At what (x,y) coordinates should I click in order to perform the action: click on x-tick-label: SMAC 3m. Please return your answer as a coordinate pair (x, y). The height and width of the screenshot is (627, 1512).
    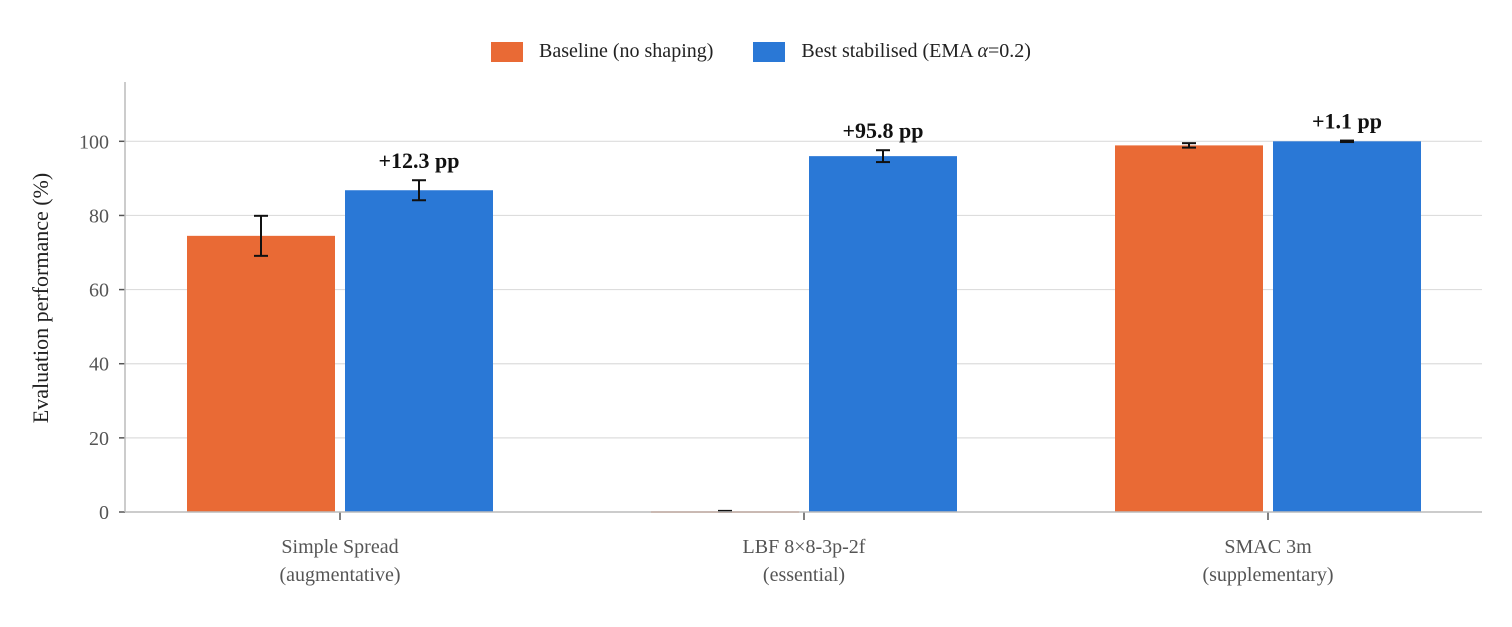
    Looking at the image, I should click on (1268, 547).